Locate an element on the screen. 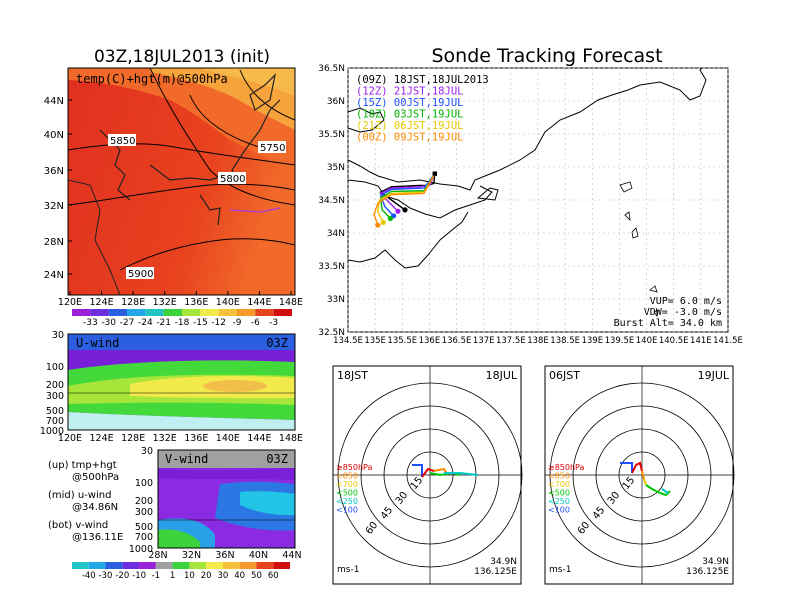  v-wind-colorbar: -40 -30 -20 -10 -1 1 10 20 30 40 50 60 is located at coordinates (181, 571).